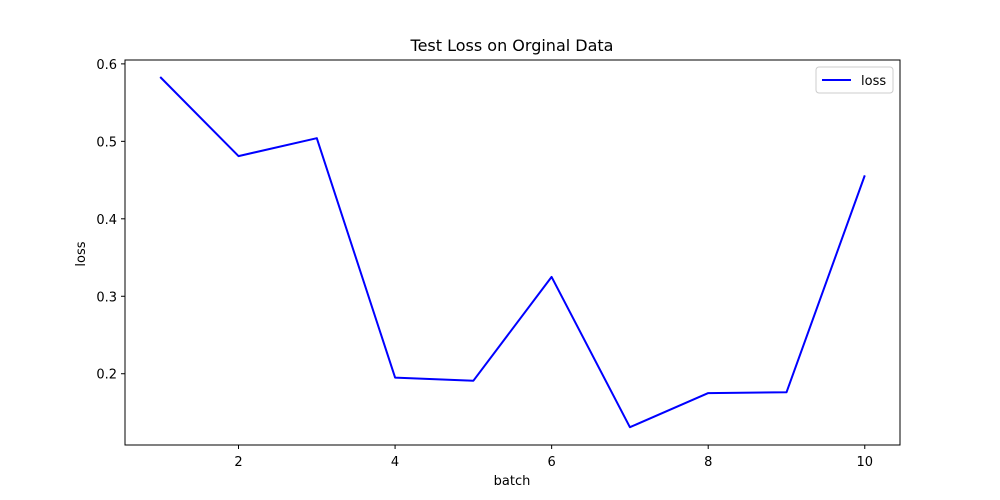 The width and height of the screenshot is (1000, 500). Describe the element at coordinates (864, 462) in the screenshot. I see `x-tick-label: 10` at that location.